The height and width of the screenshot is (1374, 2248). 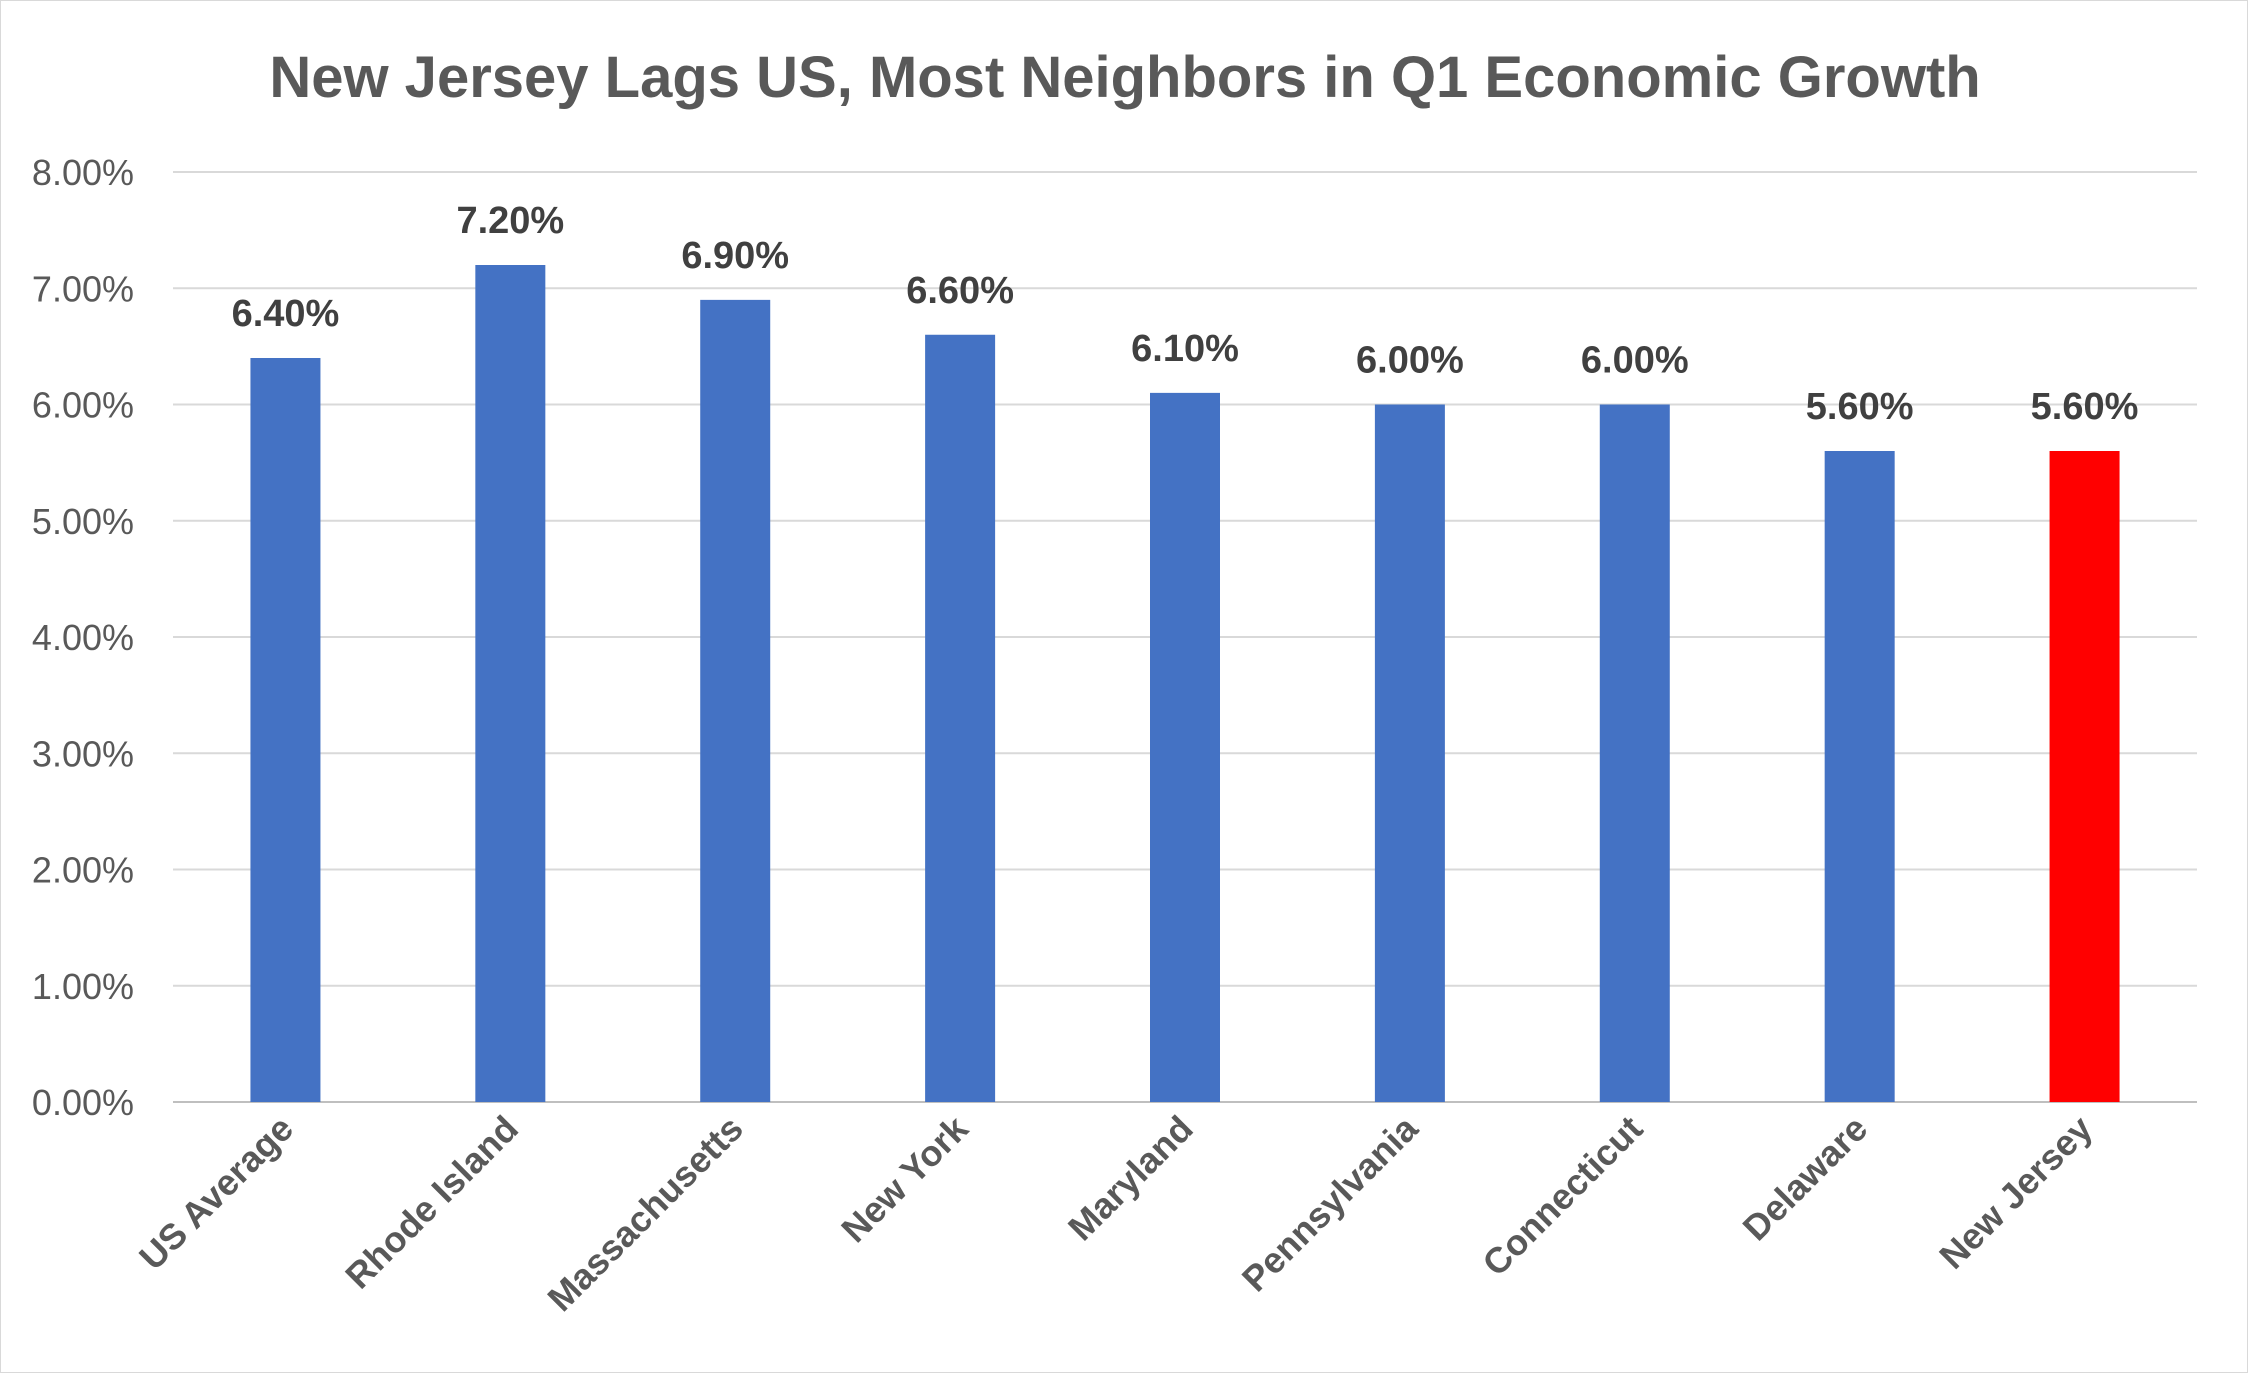 I want to click on bar-maryland, so click(x=1185, y=747).